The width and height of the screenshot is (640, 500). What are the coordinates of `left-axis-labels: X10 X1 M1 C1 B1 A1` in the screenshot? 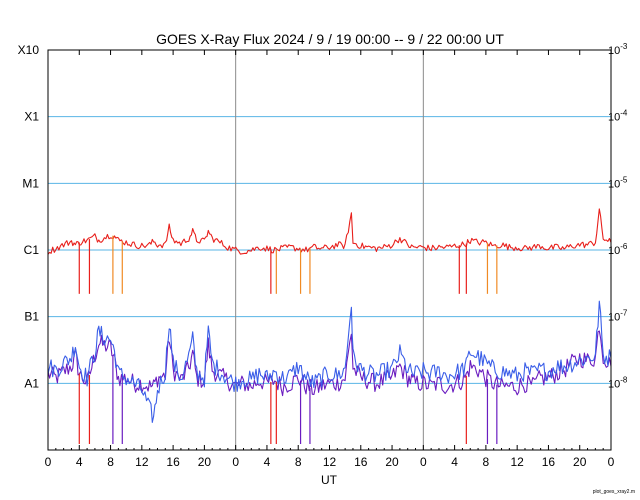 It's located at (29, 216).